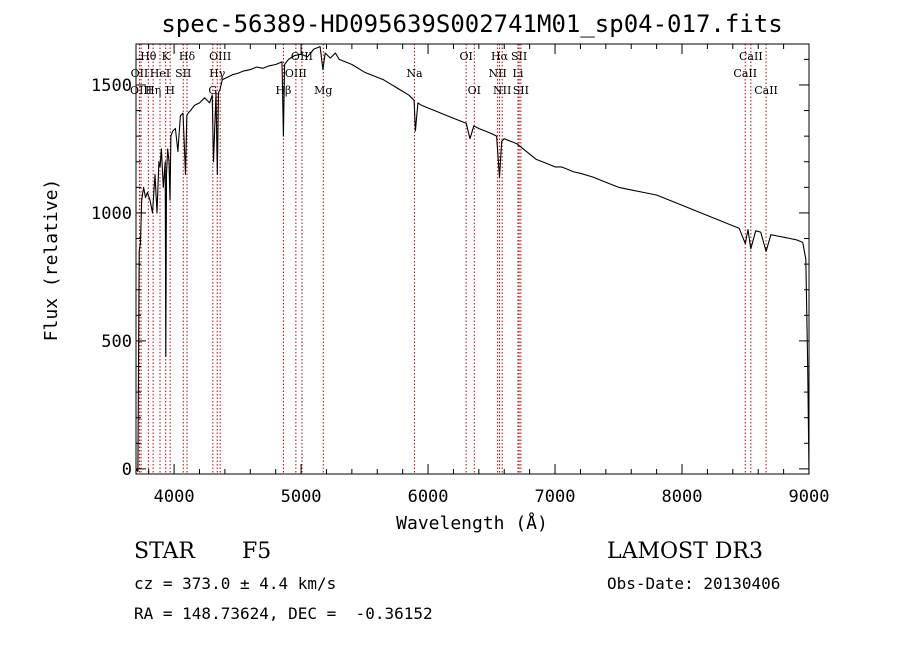 The height and width of the screenshot is (649, 900). Describe the element at coordinates (296, 73) in the screenshot. I see `emission-line-label-14: OIII` at that location.